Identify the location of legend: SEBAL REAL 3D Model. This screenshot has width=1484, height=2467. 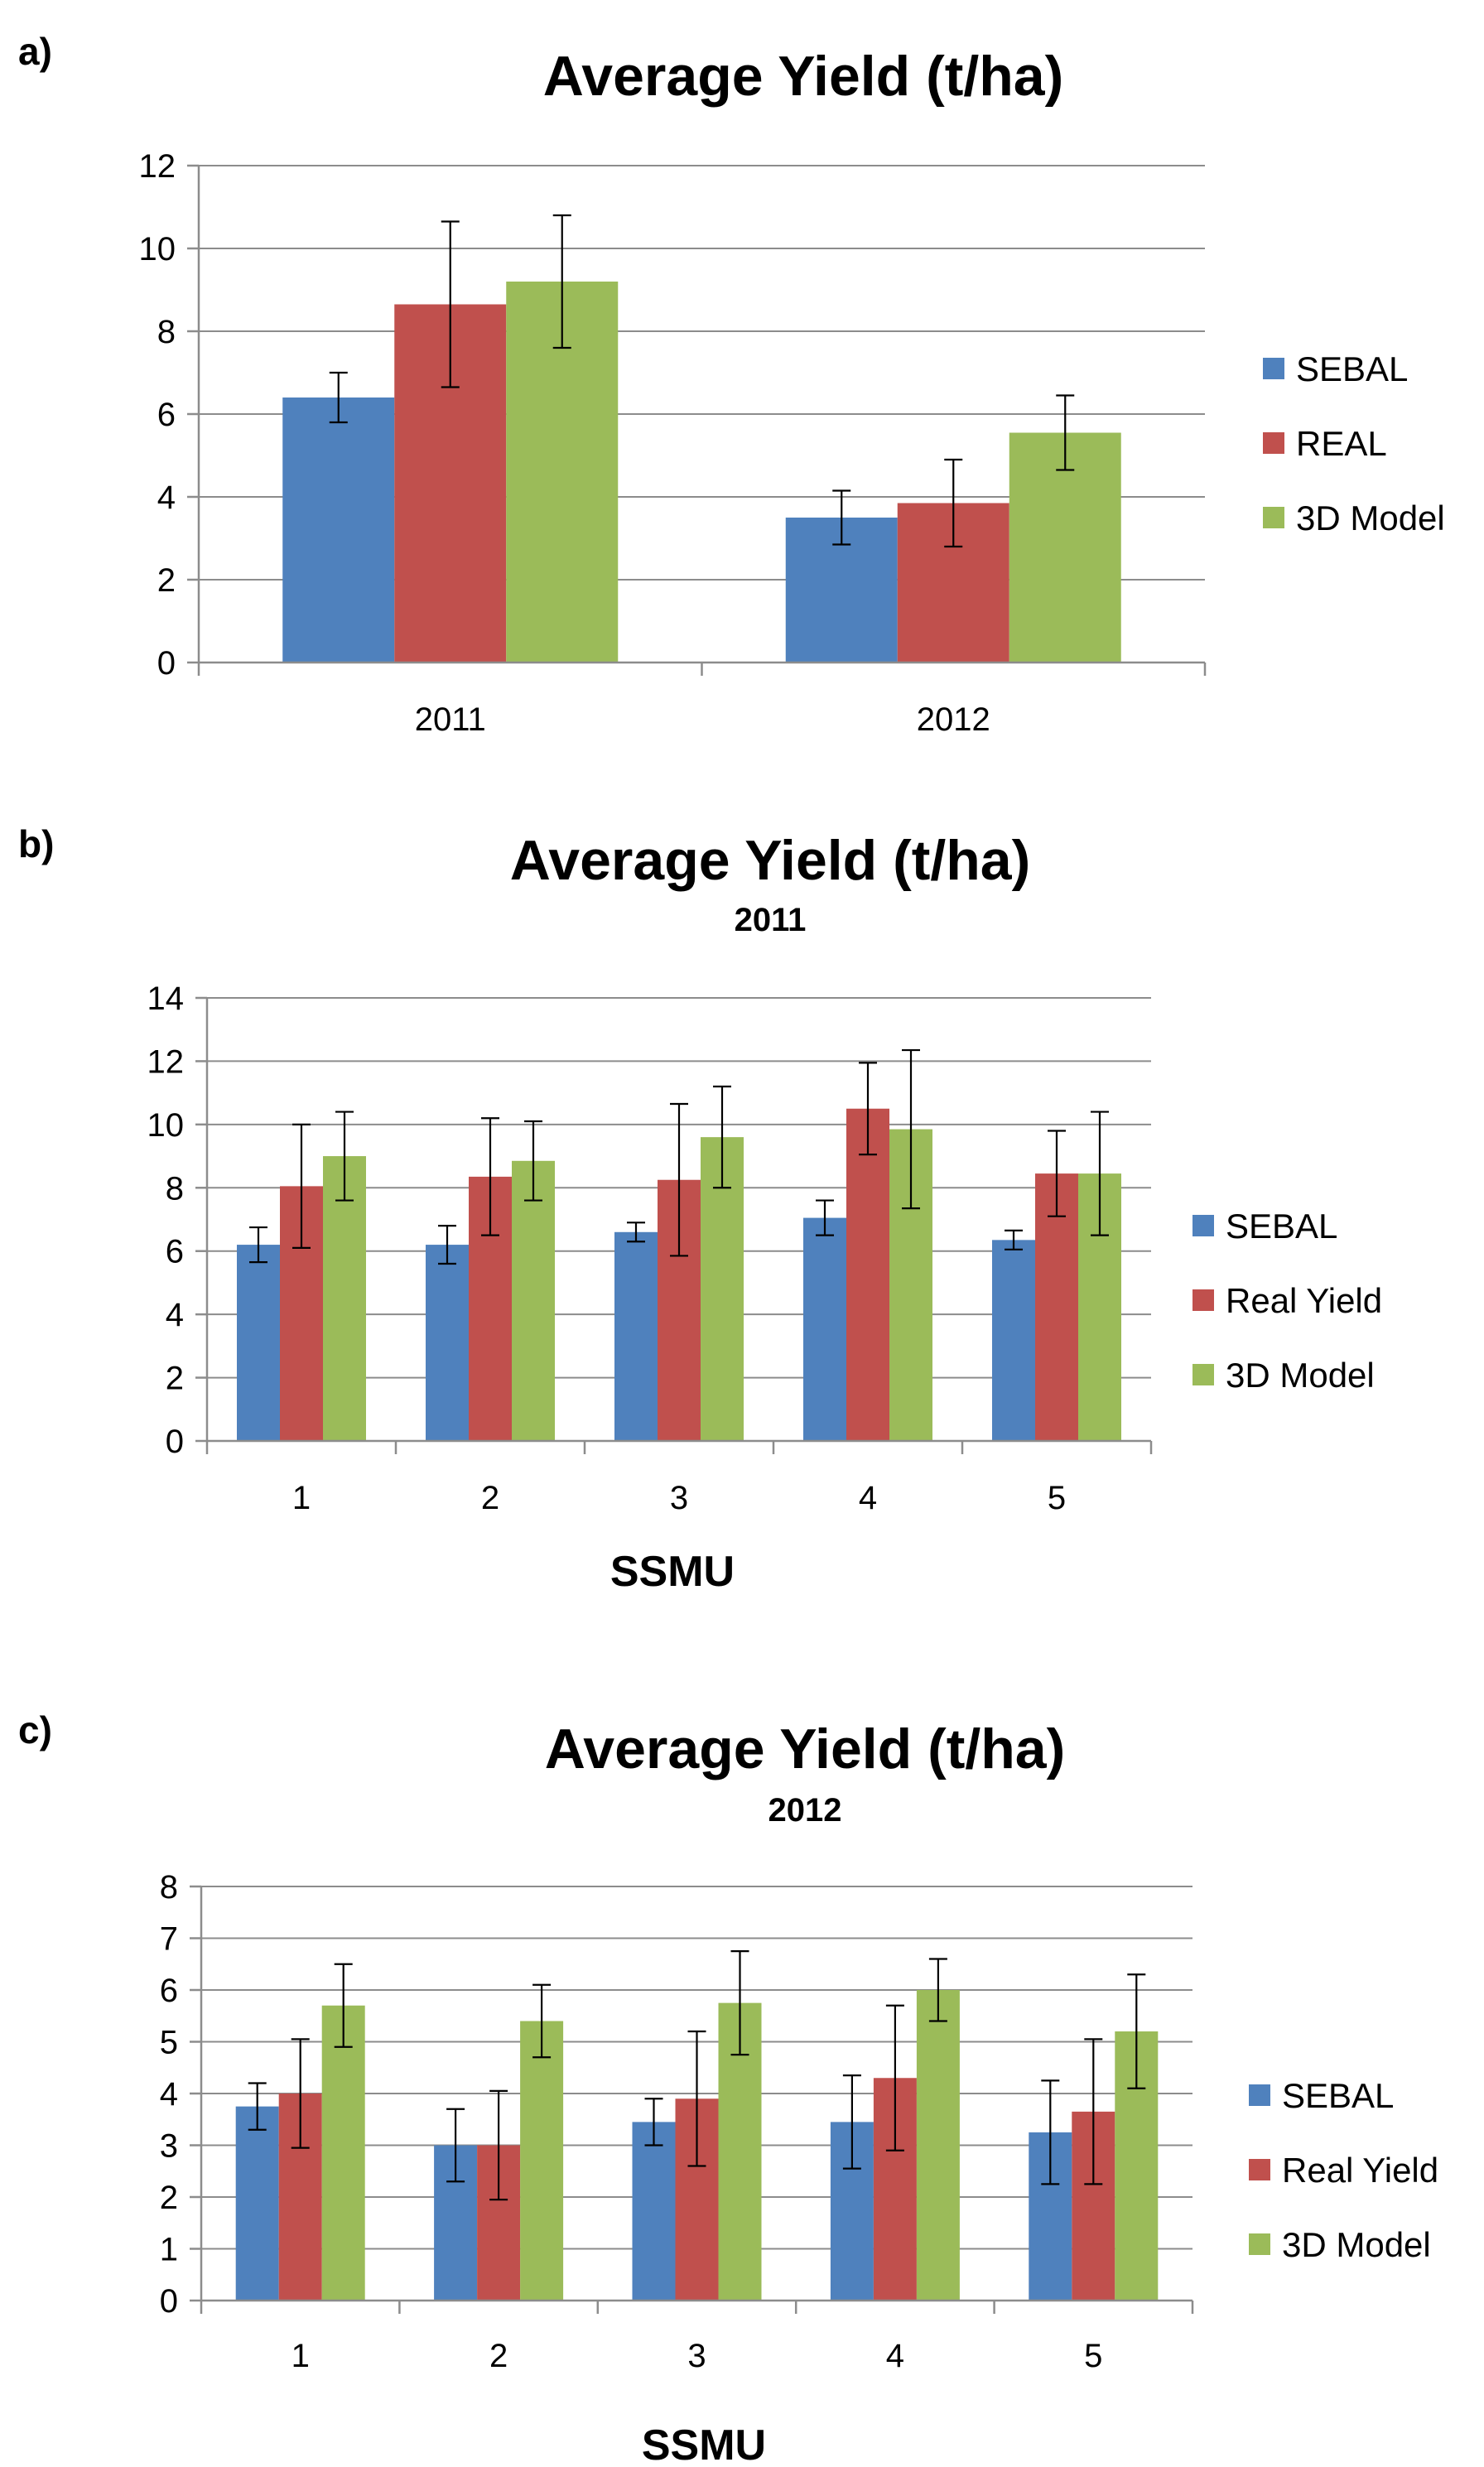
(1354, 443).